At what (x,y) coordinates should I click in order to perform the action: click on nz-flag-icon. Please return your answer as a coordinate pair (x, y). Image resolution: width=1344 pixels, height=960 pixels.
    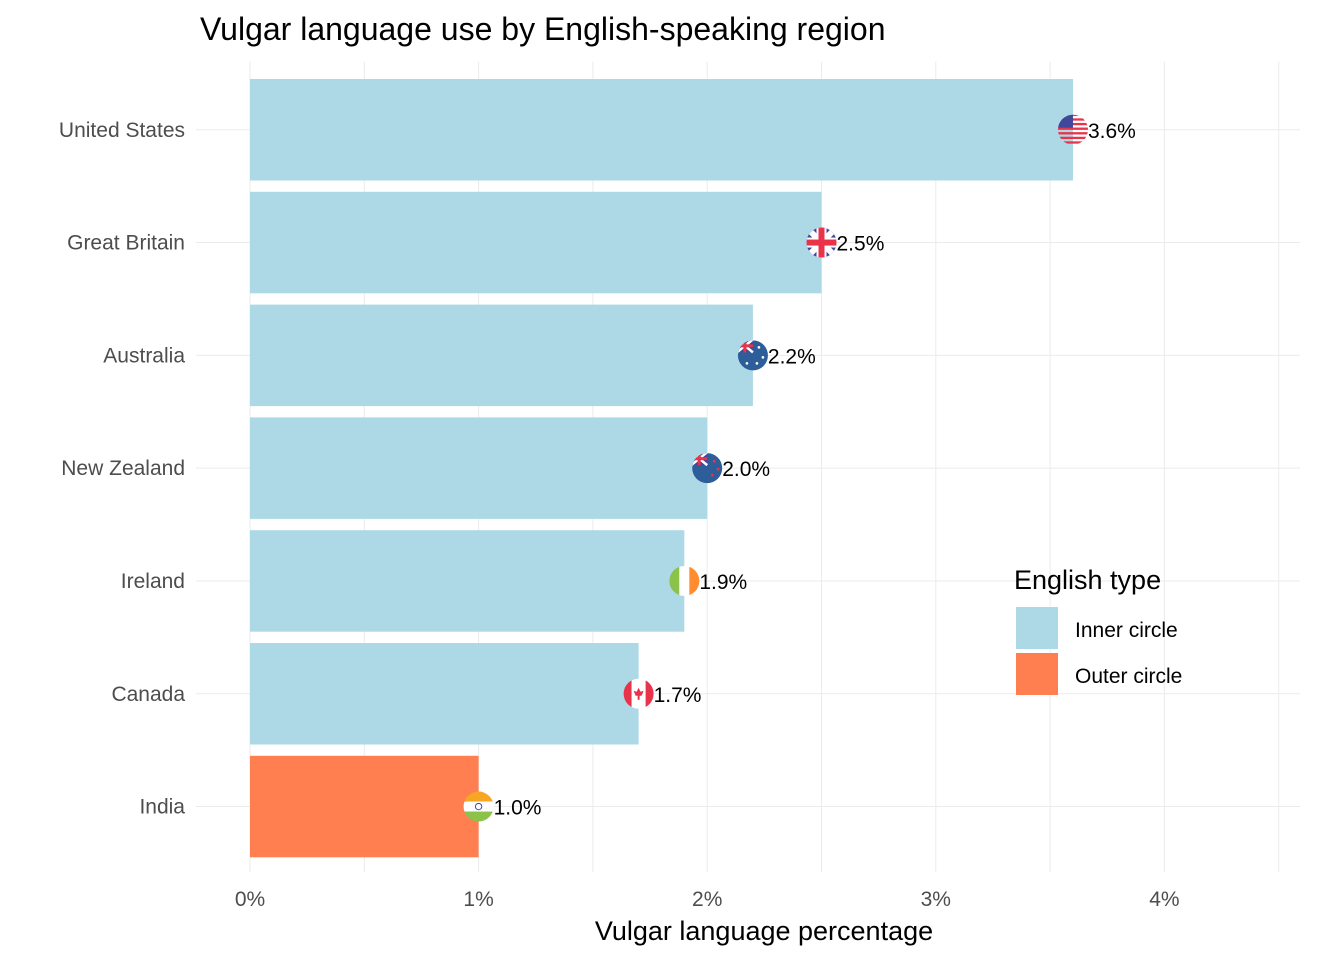
    Looking at the image, I should click on (707, 468).